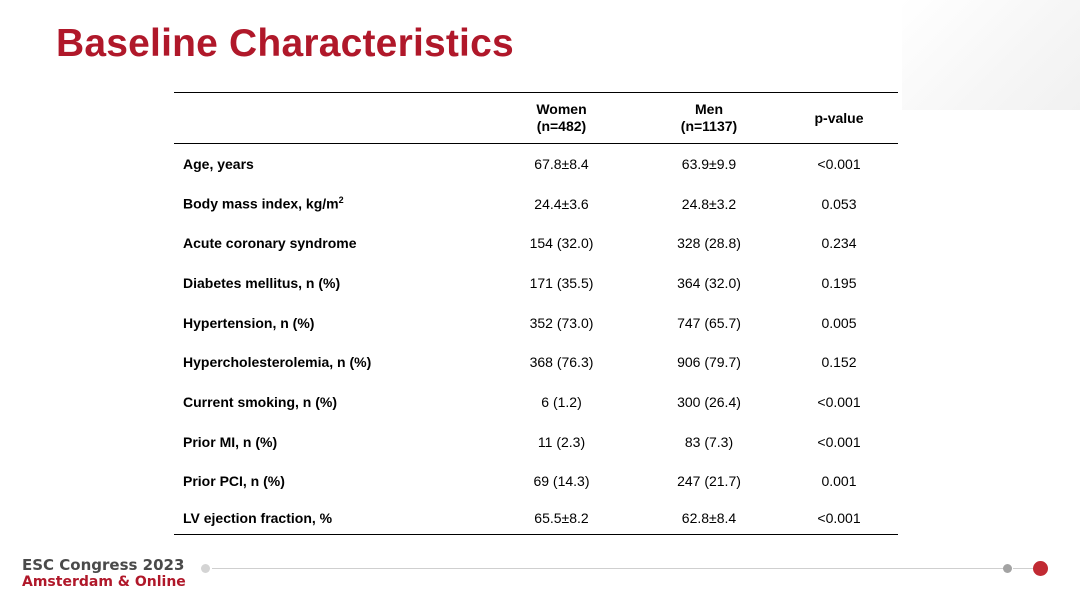  I want to click on row-label-cell: Hypertension, n (%), so click(329, 323).